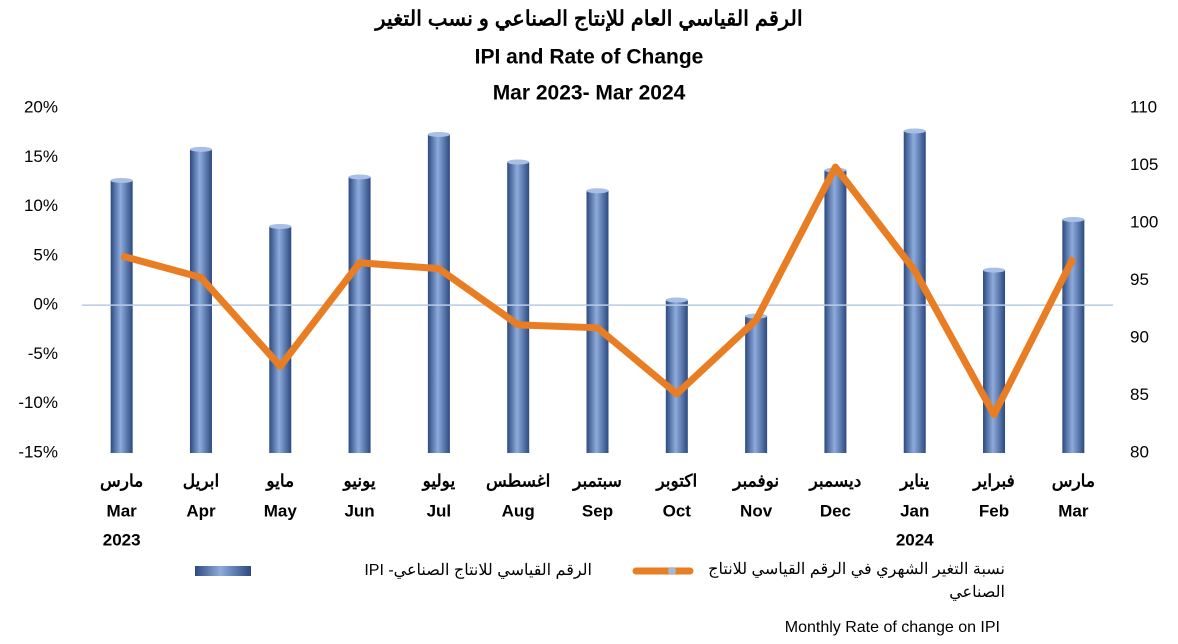 The width and height of the screenshot is (1178, 644). What do you see at coordinates (589, 57) in the screenshot?
I see `chart-title: IPI and Rate of Change` at bounding box center [589, 57].